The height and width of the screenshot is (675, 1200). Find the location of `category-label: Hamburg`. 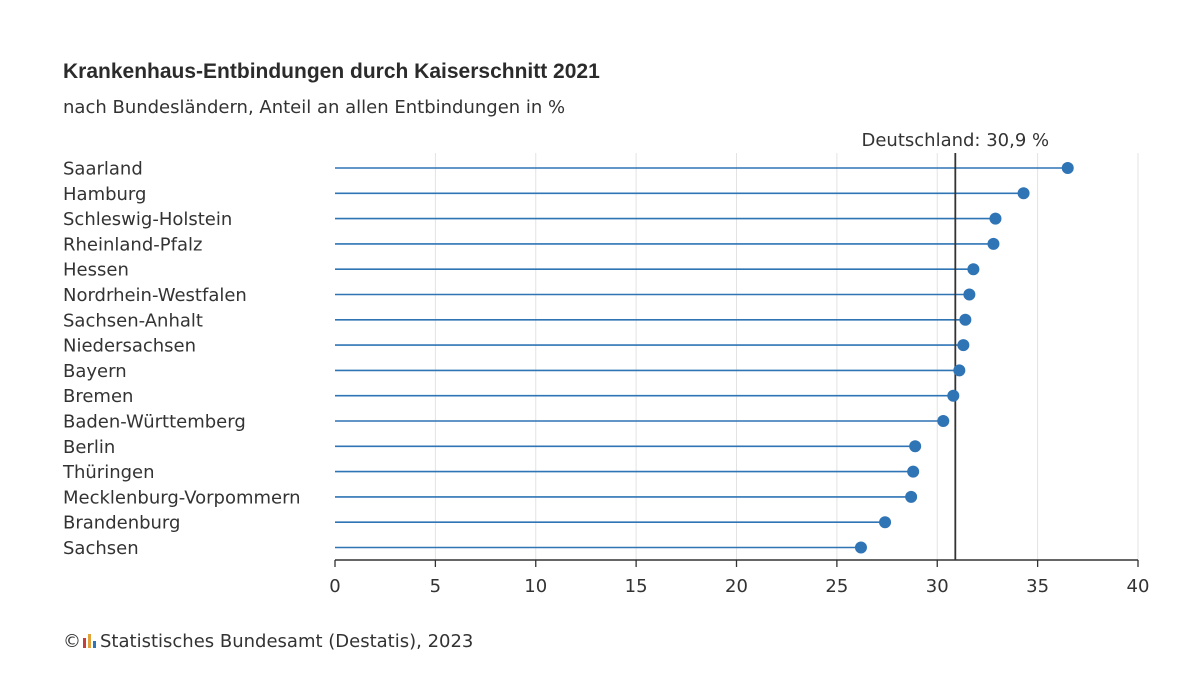

category-label: Hamburg is located at coordinates (104, 194).